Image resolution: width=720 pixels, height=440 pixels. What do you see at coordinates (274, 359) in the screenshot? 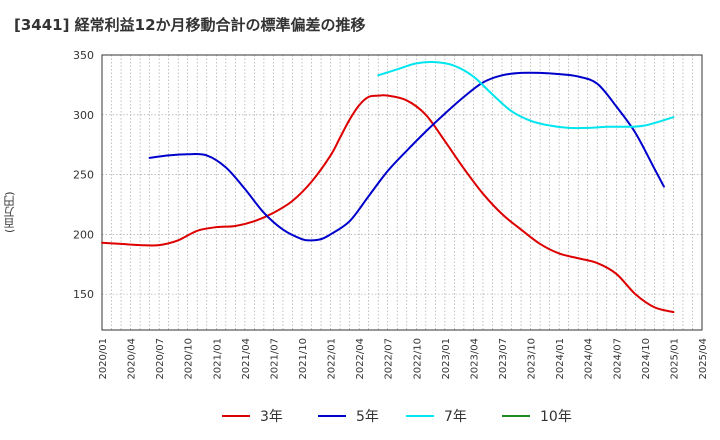
I see `x-tick-label: 2021/07` at bounding box center [274, 359].